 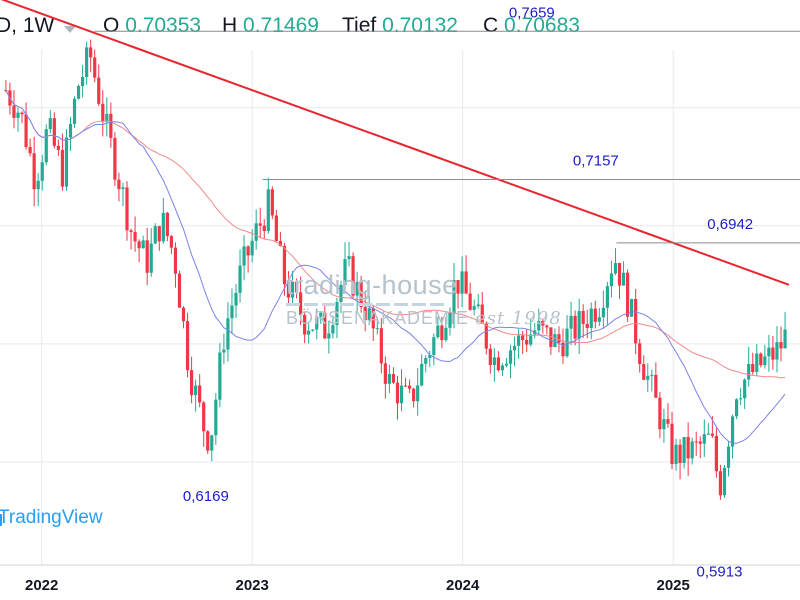 I want to click on chevron-down-icon, so click(x=70, y=29).